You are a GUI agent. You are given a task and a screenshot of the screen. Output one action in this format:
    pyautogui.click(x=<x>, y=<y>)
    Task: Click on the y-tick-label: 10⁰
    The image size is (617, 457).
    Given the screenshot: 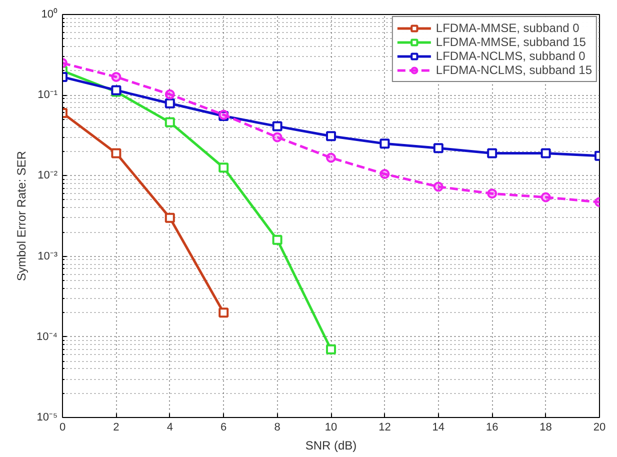 What is the action you would take?
    pyautogui.click(x=49, y=14)
    